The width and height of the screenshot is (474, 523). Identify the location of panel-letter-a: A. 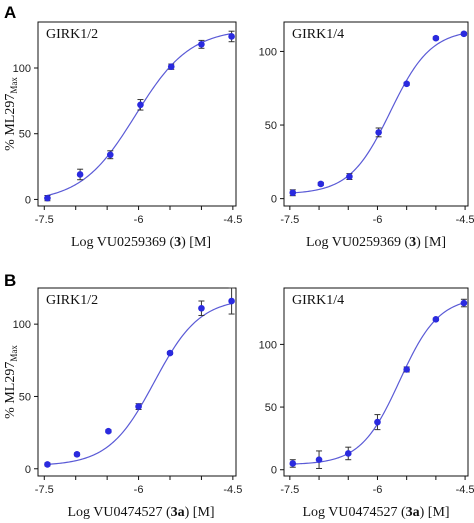
(10, 12).